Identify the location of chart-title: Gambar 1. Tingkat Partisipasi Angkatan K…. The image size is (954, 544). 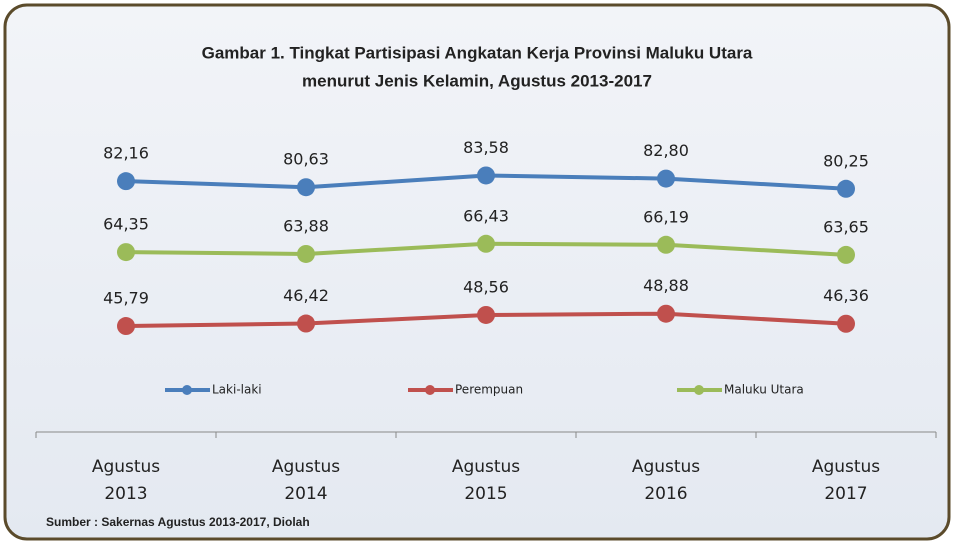
(477, 52).